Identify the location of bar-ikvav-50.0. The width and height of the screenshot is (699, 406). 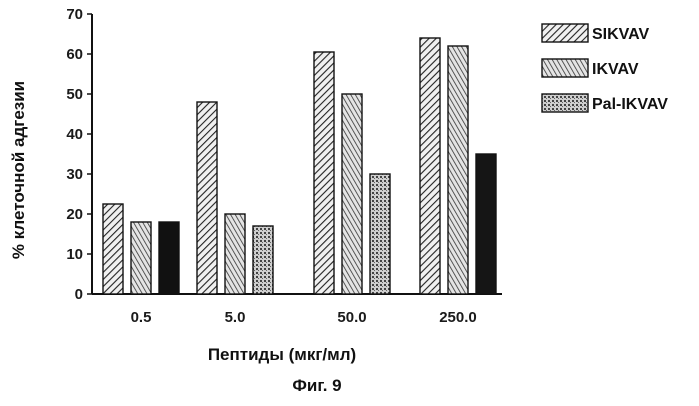
(352, 194).